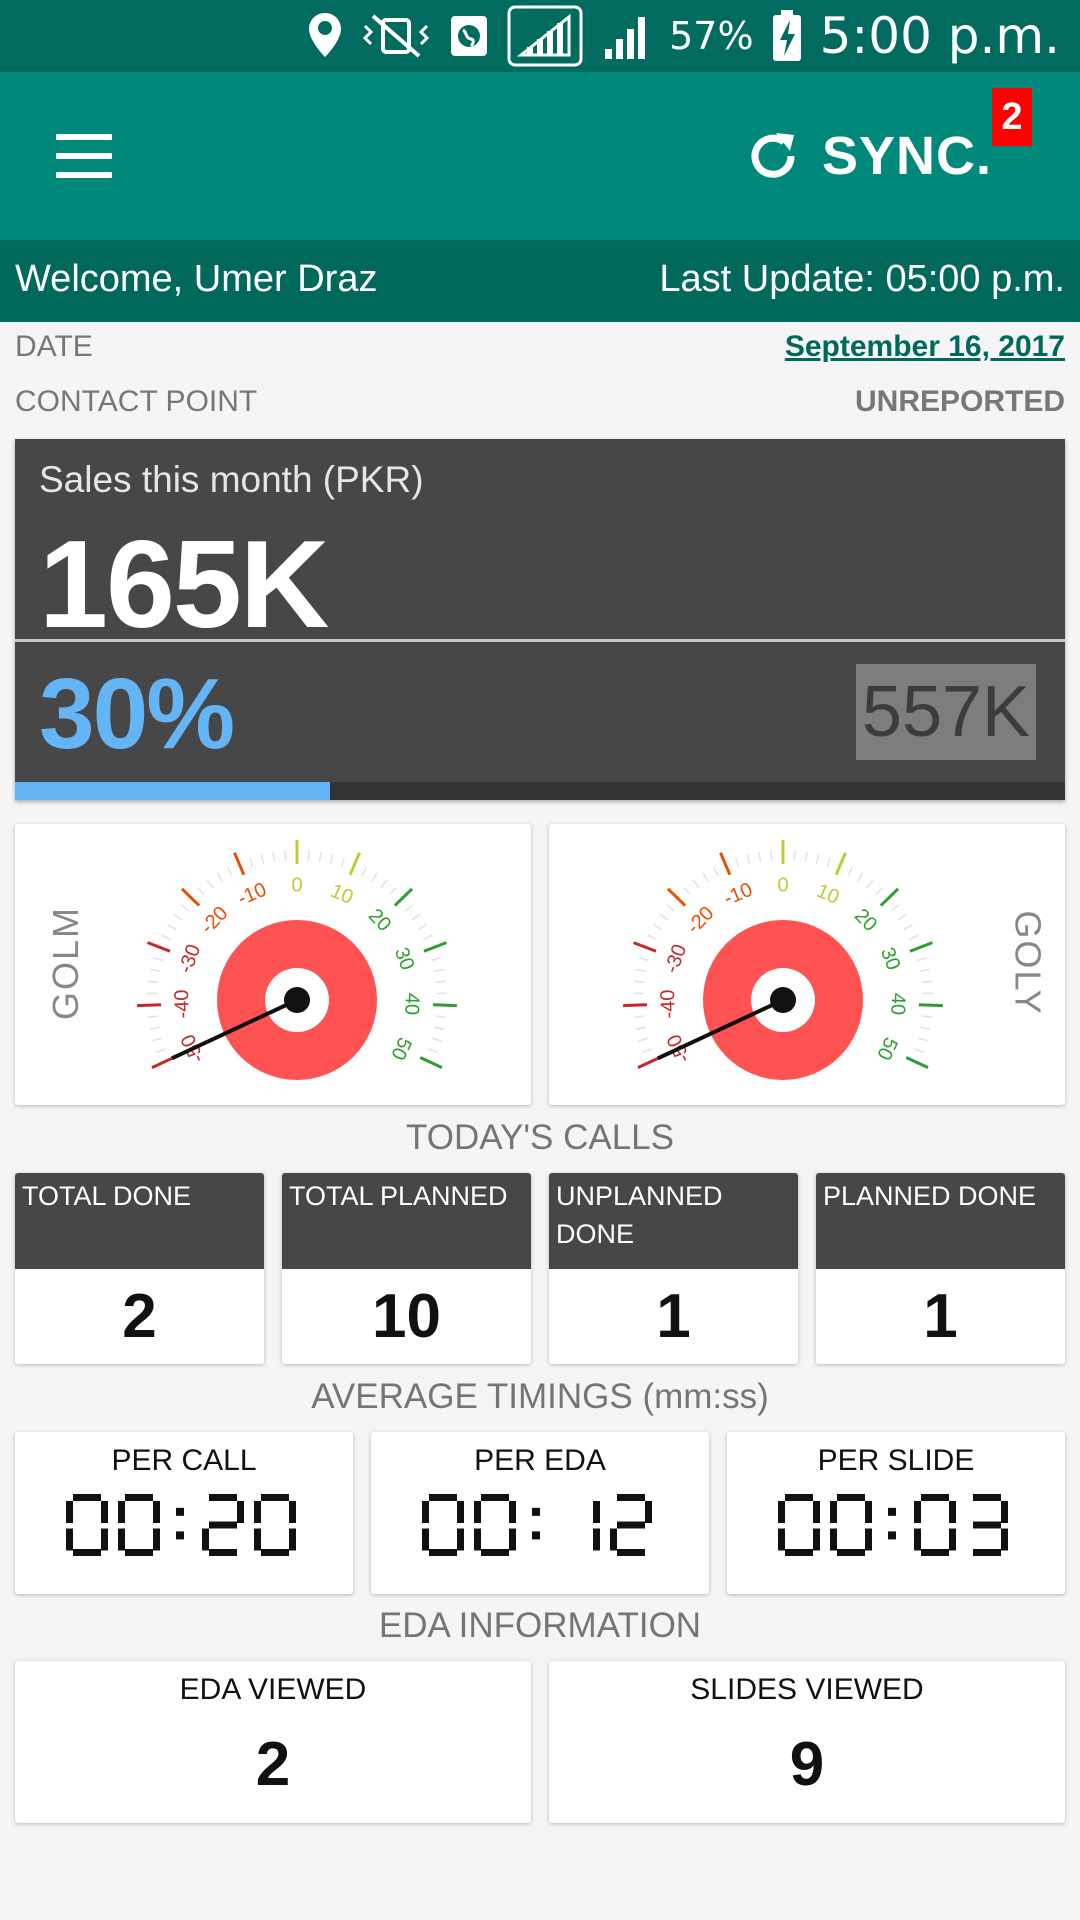 The image size is (1080, 1920). I want to click on eda-card-slides-viewed: SLIDES VIEWED 9, so click(807, 1742).